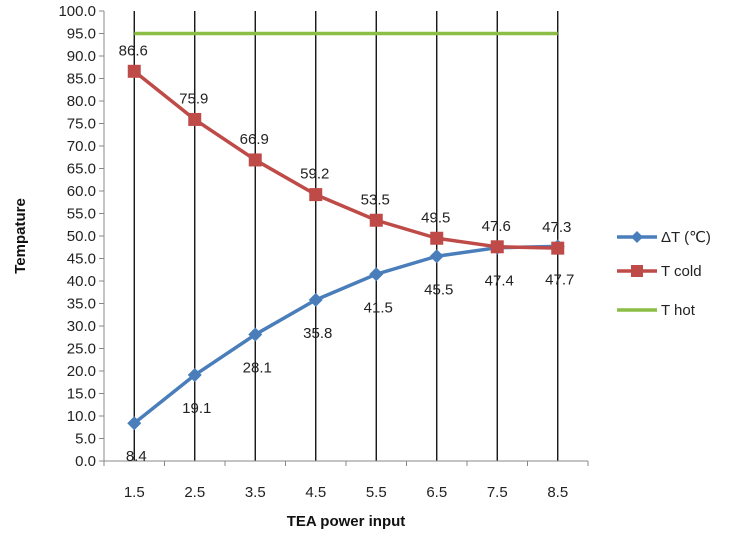 Image resolution: width=732 pixels, height=537 pixels. What do you see at coordinates (81, 56) in the screenshot?
I see `y-tick-label: 90.0` at bounding box center [81, 56].